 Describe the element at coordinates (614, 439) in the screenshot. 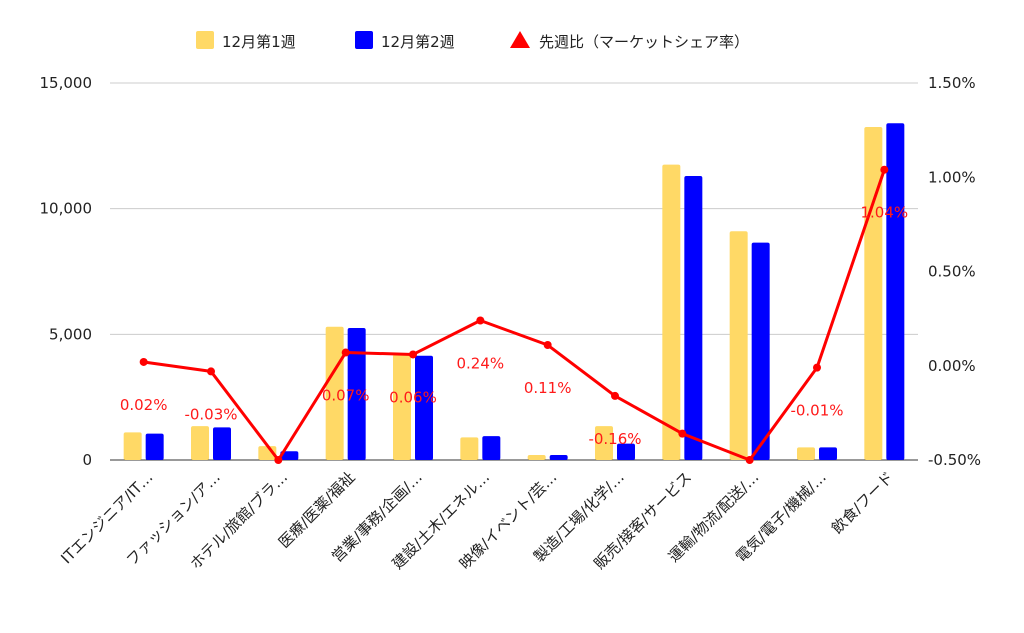

I see `share-data-label: -0.16%` at that location.